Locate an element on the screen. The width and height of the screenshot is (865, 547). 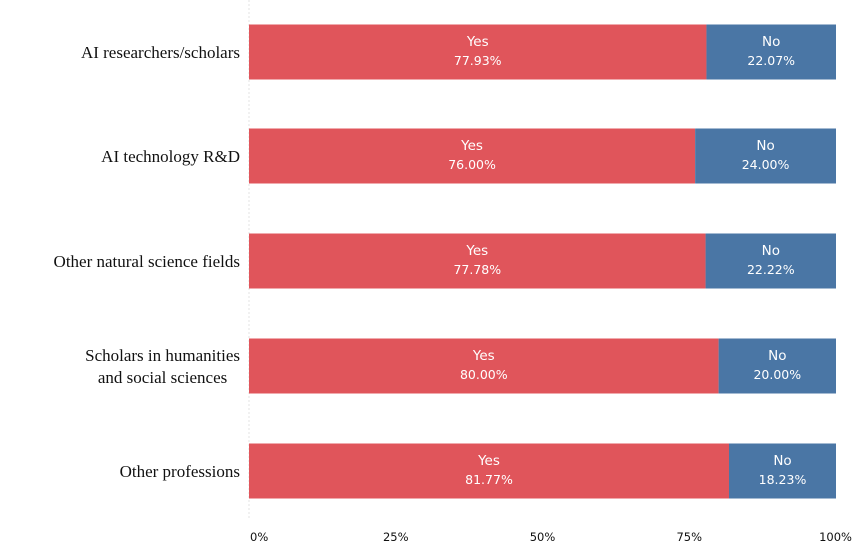
segment-value-label: 24.00% is located at coordinates (766, 164).